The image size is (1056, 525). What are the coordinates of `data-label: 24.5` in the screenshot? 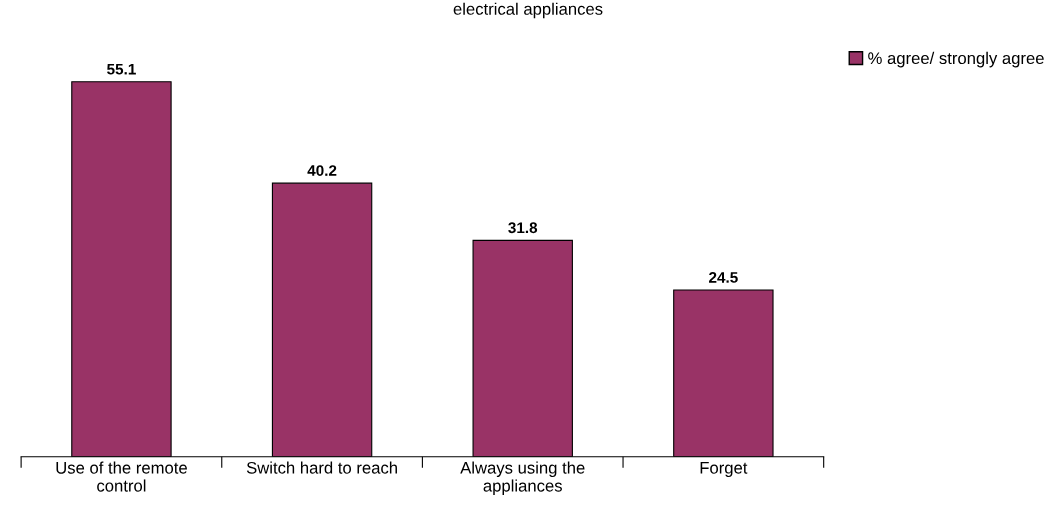 It's located at (723, 277).